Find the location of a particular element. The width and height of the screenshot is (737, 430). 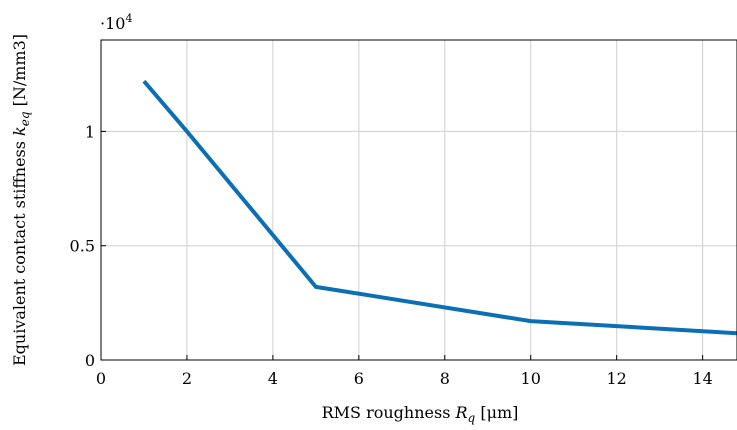

y-tick-labels: 00.51 is located at coordinates (82, 246).